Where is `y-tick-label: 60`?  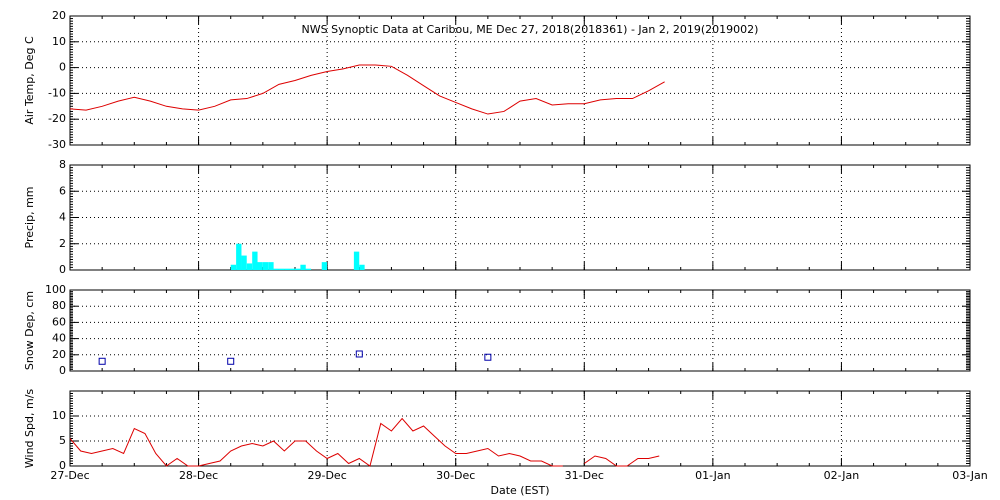
y-tick-label: 60 is located at coordinates (59, 321).